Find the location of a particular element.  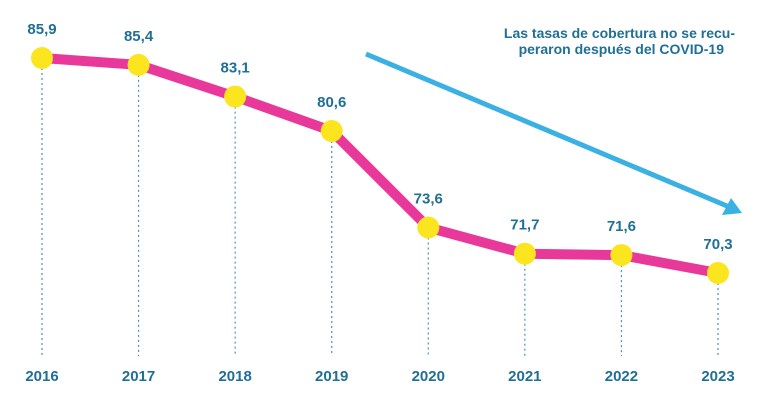

year-label: 2020 is located at coordinates (428, 376).